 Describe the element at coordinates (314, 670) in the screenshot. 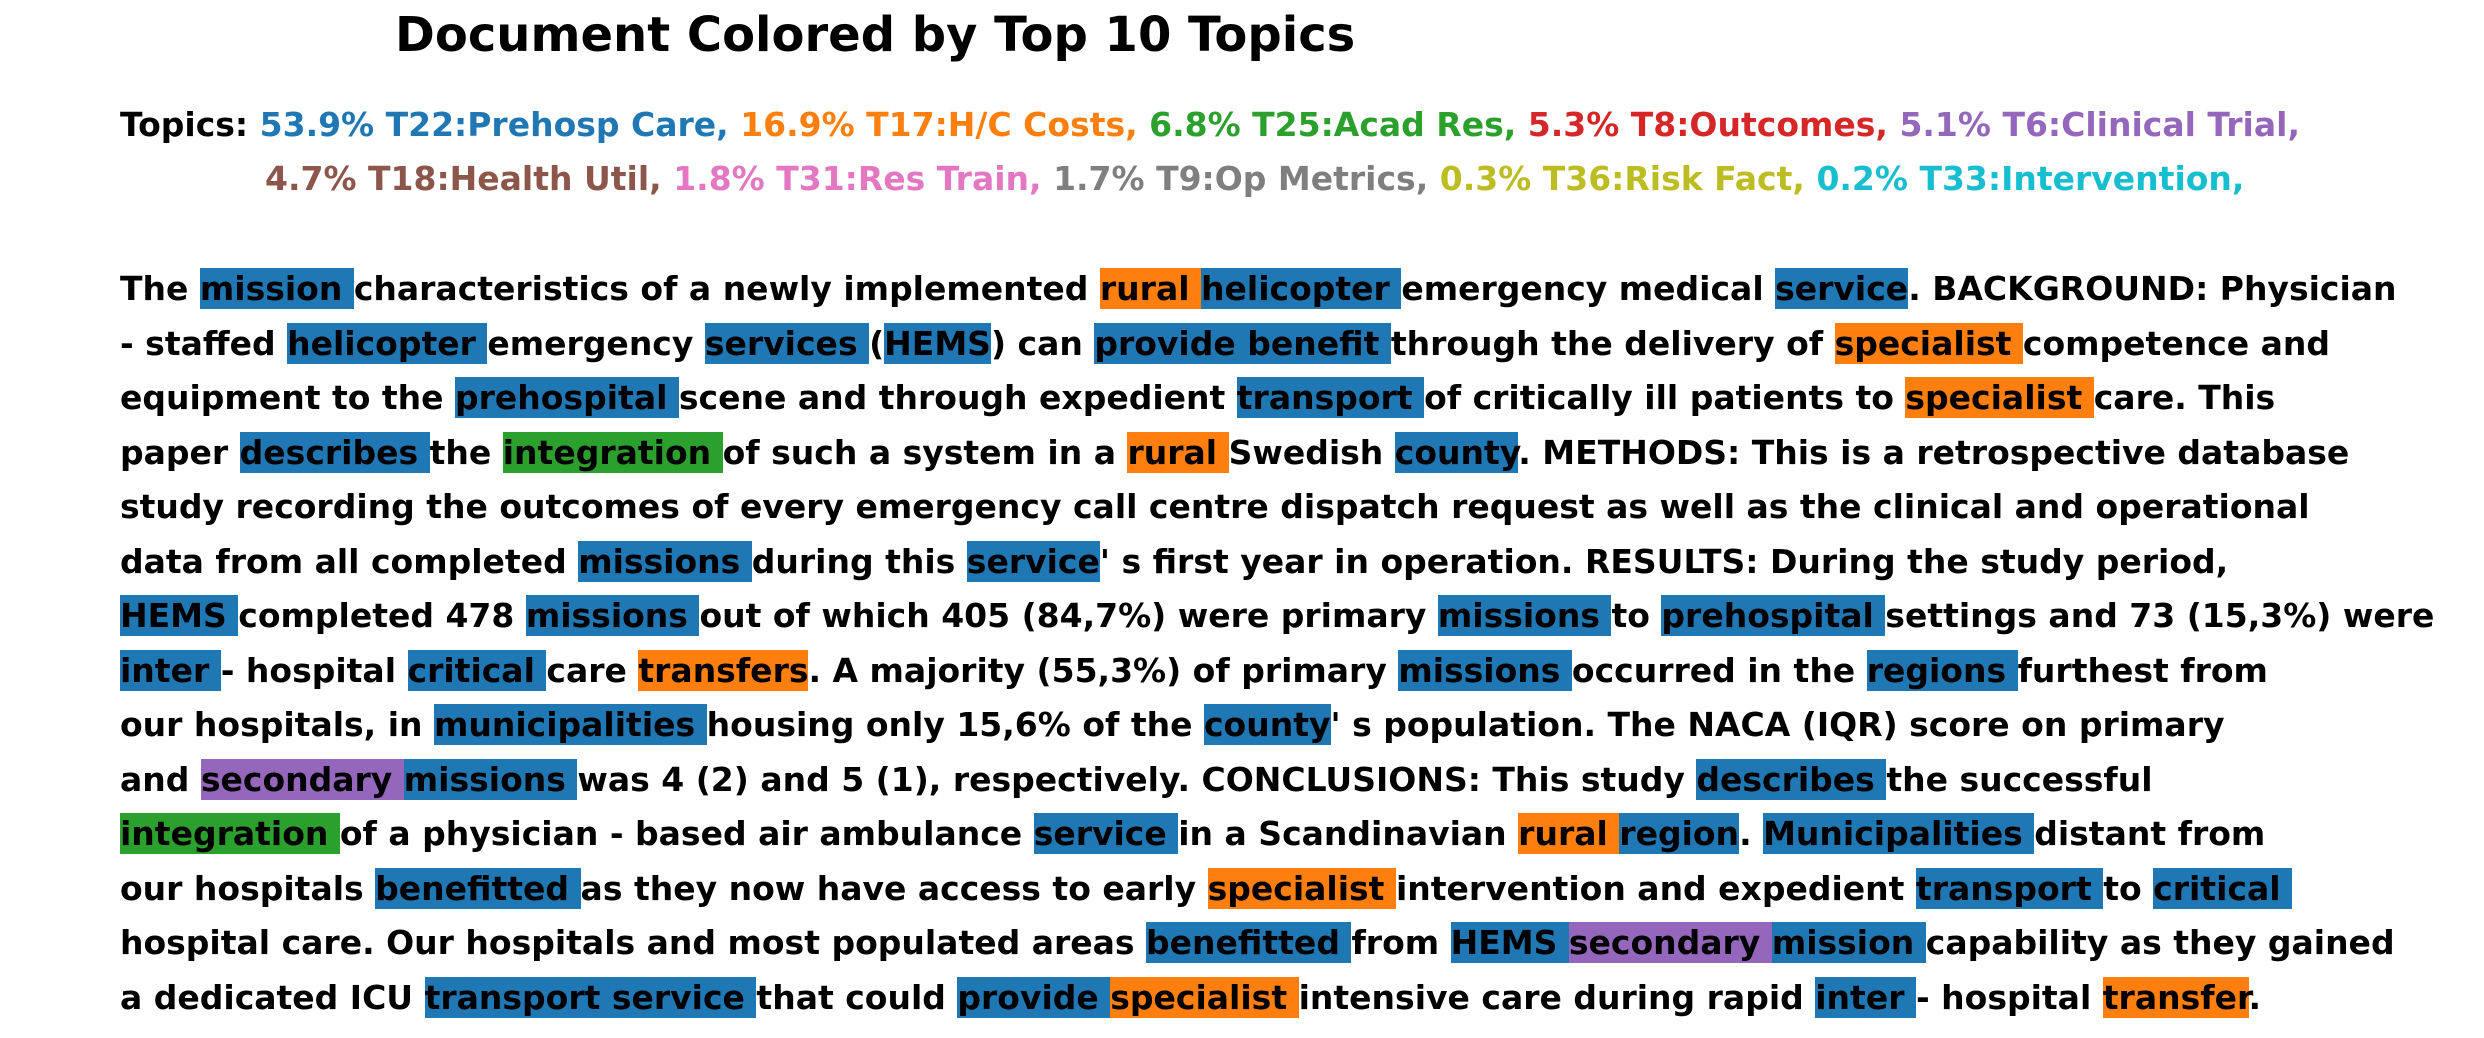

I see `document-text: - hospital` at that location.